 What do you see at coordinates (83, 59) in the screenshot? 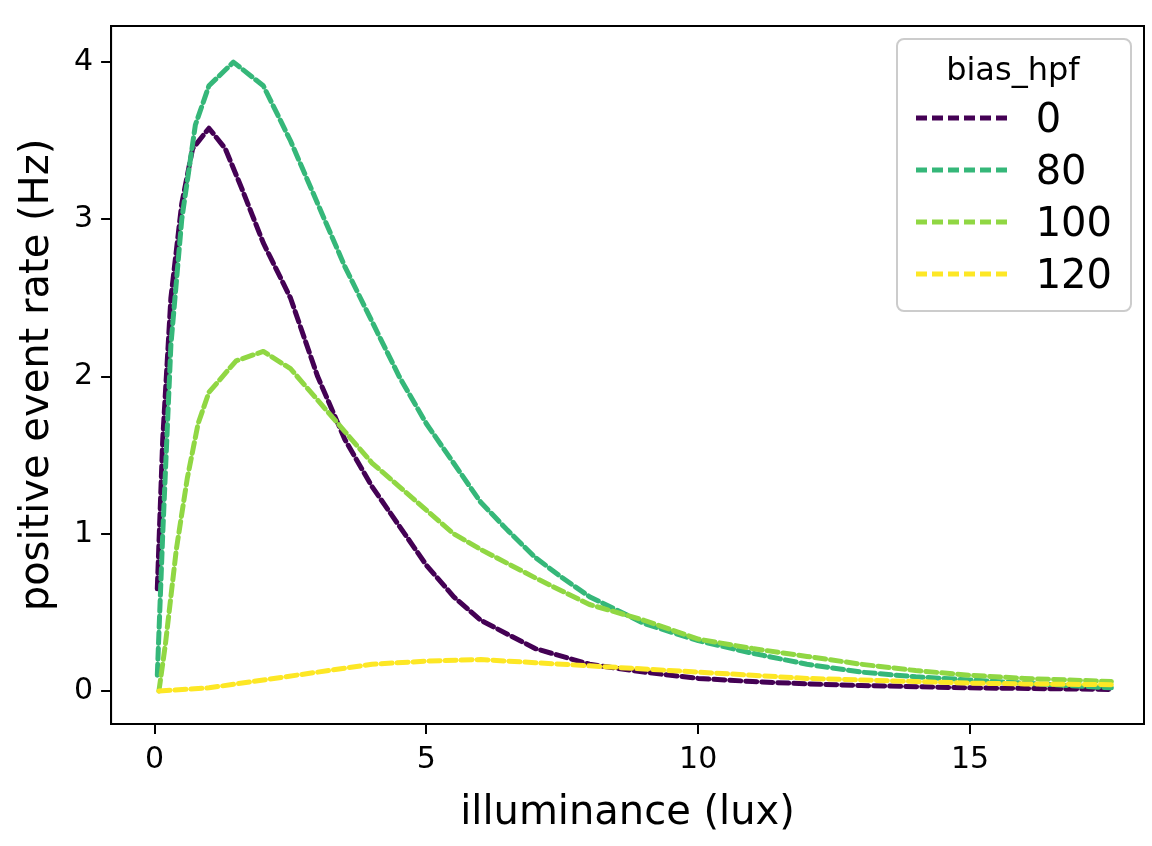
I see `y-tick-label: 4` at bounding box center [83, 59].